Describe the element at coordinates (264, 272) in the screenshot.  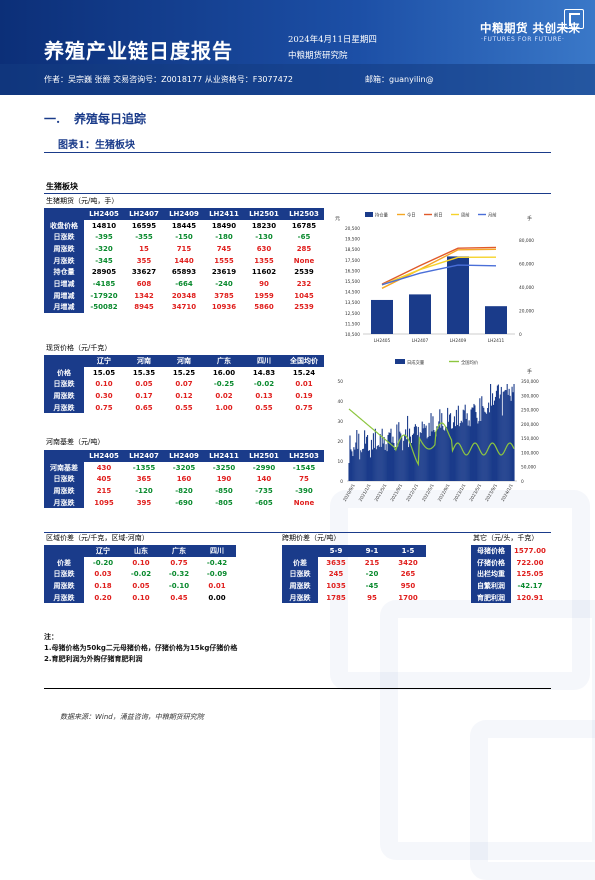
I see `table-cell: 11602` at that location.